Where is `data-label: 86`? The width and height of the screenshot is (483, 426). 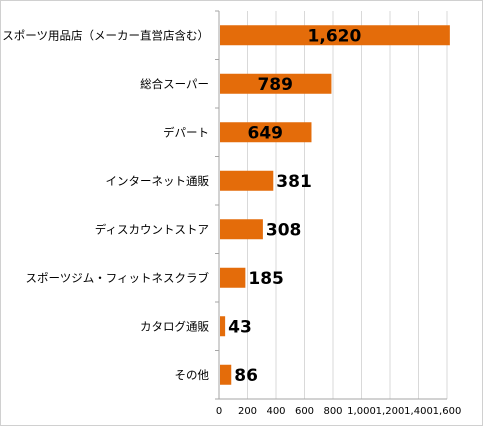 data-label: 86 is located at coordinates (246, 376).